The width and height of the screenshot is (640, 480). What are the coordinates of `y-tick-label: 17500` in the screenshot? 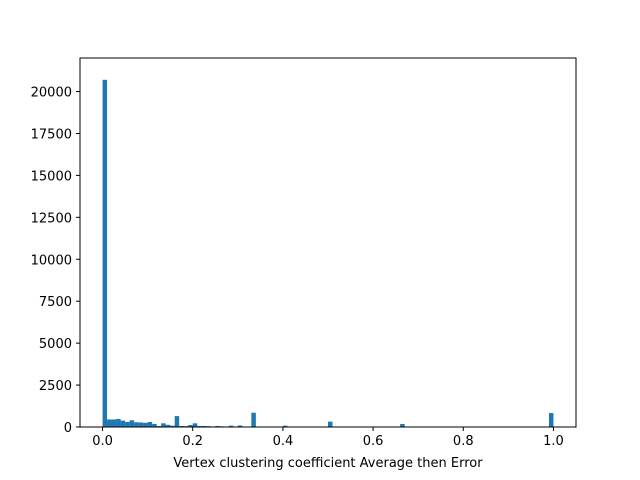 It's located at (51, 134).